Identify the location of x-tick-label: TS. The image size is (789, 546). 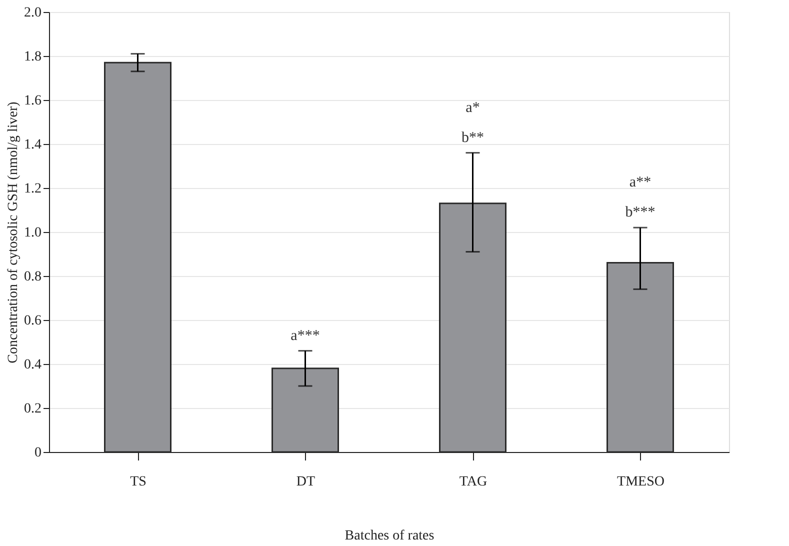
(138, 482).